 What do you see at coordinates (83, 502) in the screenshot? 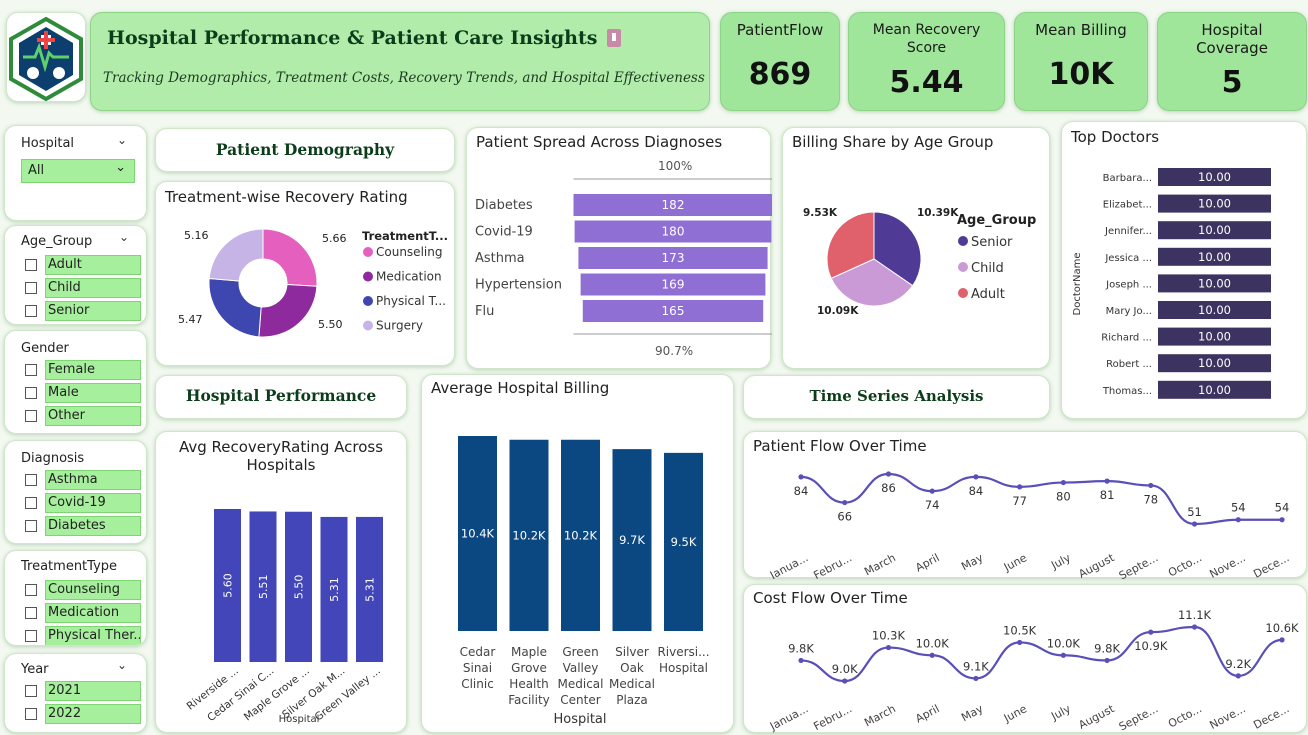
I see `option-covid: Covid-19` at bounding box center [83, 502].